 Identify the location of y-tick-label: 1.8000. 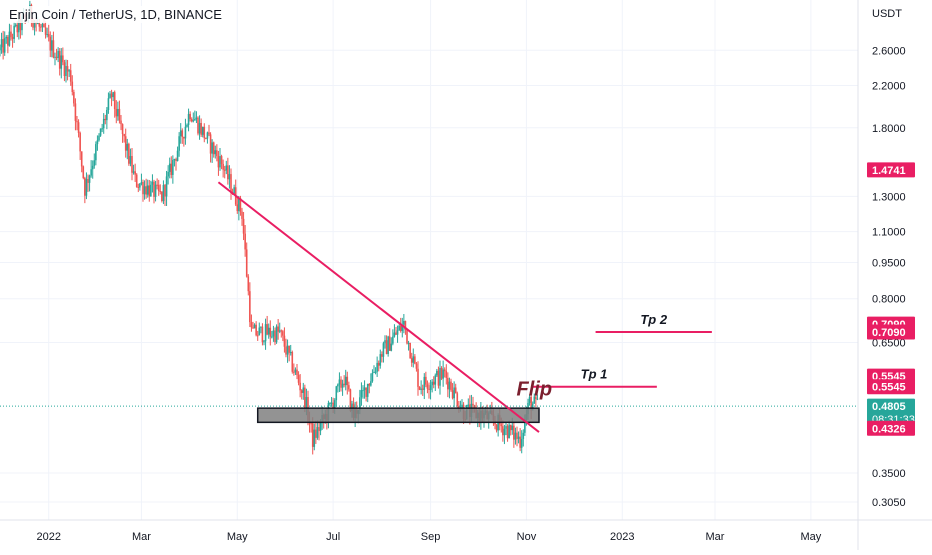
(889, 129).